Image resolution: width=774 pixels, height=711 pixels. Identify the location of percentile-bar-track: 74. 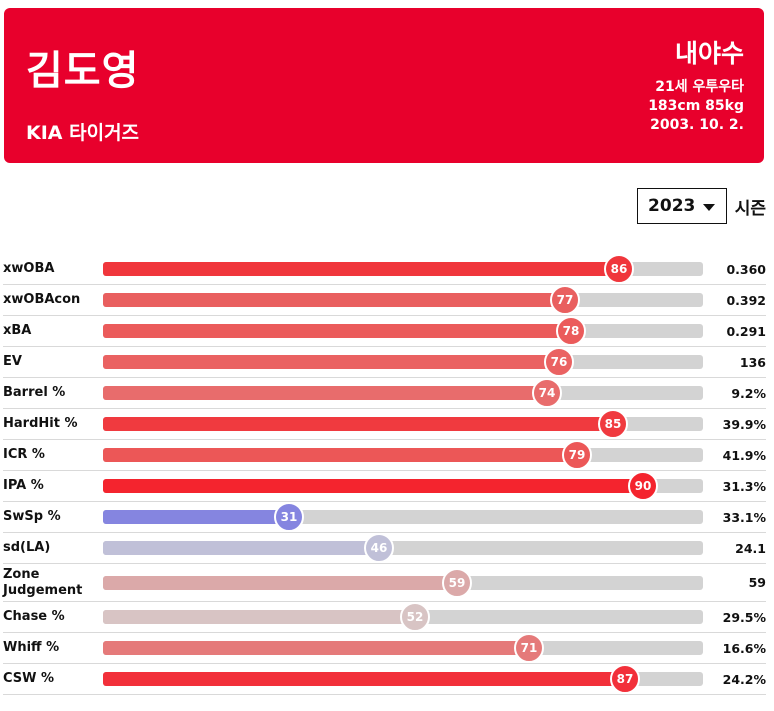
(403, 393).